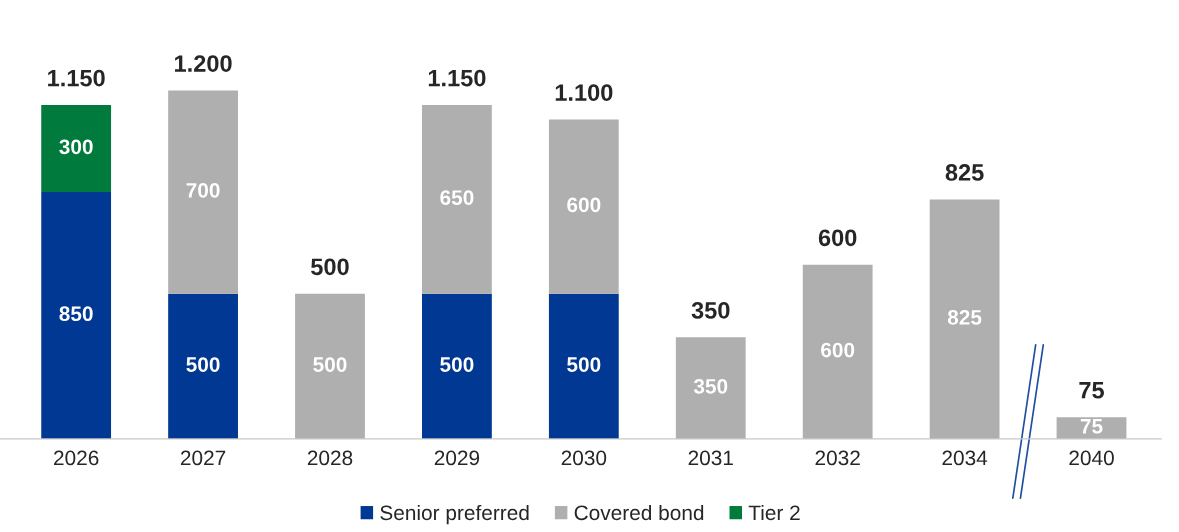  I want to click on data-label: 850, so click(76, 314).